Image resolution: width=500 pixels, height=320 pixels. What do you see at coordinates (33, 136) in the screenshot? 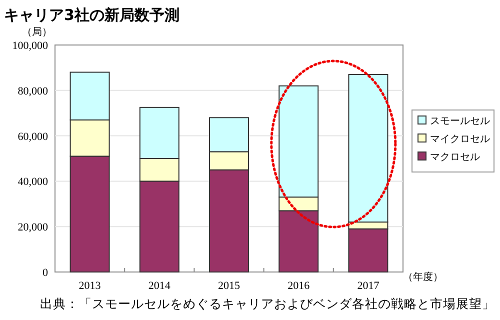
I see `y-tick-label: 60,000` at bounding box center [33, 136].